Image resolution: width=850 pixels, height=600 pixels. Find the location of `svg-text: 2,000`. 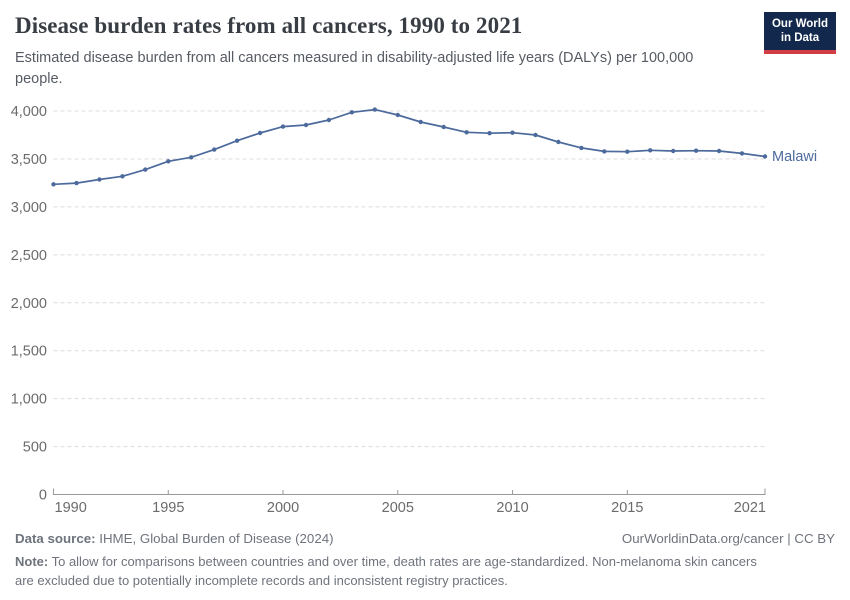

svg-text: 2,000 is located at coordinates (29, 304).